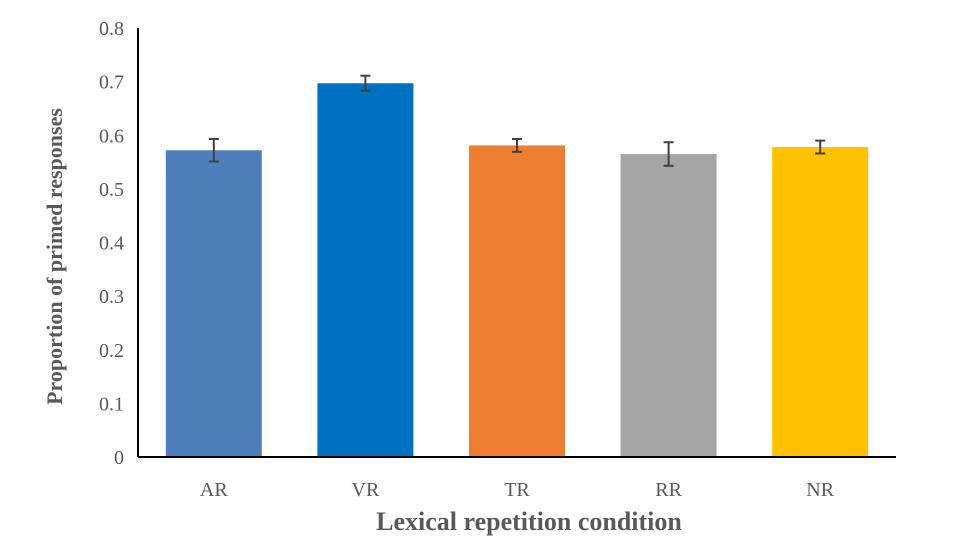 This screenshot has height=541, width=962. I want to click on error-bar-ar, so click(213, 150).